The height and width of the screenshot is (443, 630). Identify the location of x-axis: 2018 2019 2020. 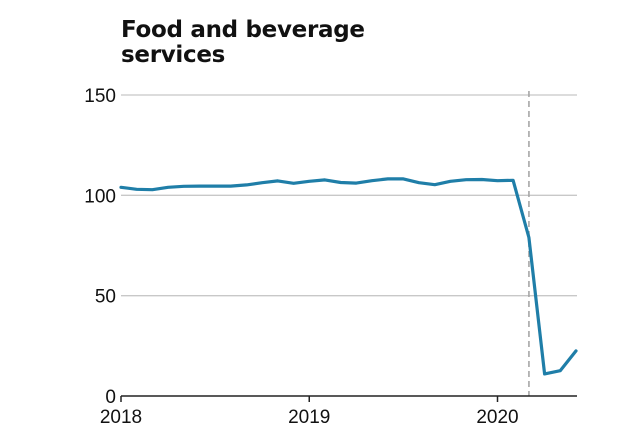
(338, 411).